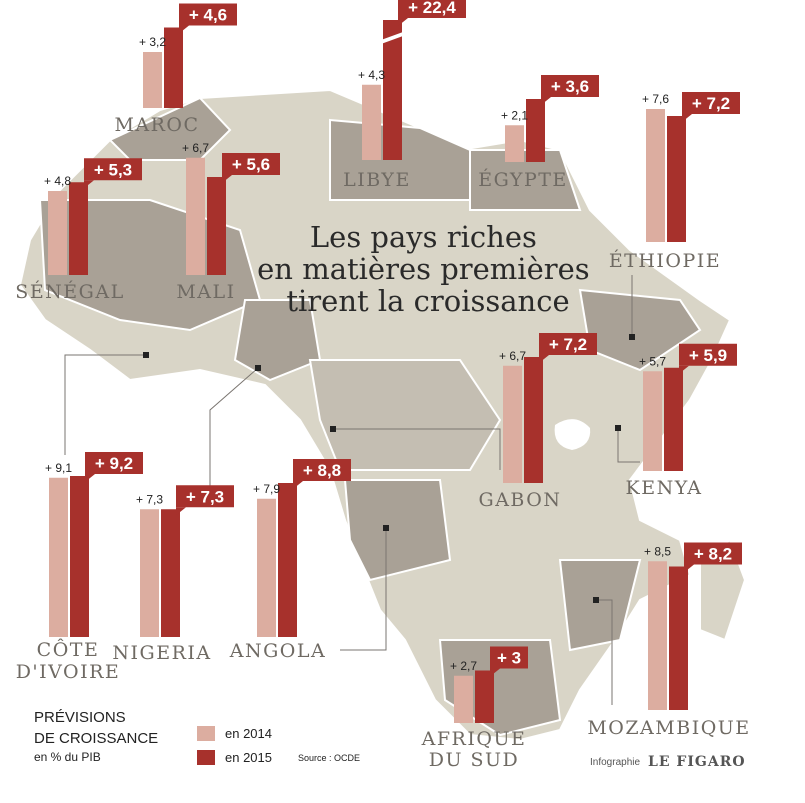  Describe the element at coordinates (173, 574) in the screenshot. I see `bar-group-nigeria: + 7,3 + 7,3 NIGERIA` at that location.